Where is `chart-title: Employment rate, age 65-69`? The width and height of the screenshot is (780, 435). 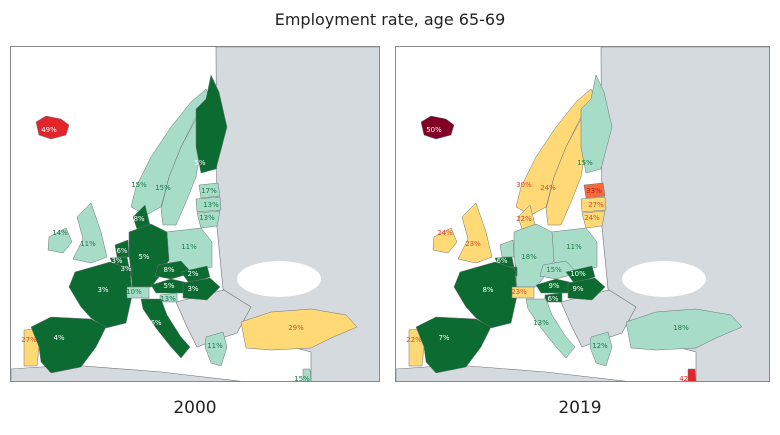 chart-title: Employment rate, age 65-69 is located at coordinates (390, 19).